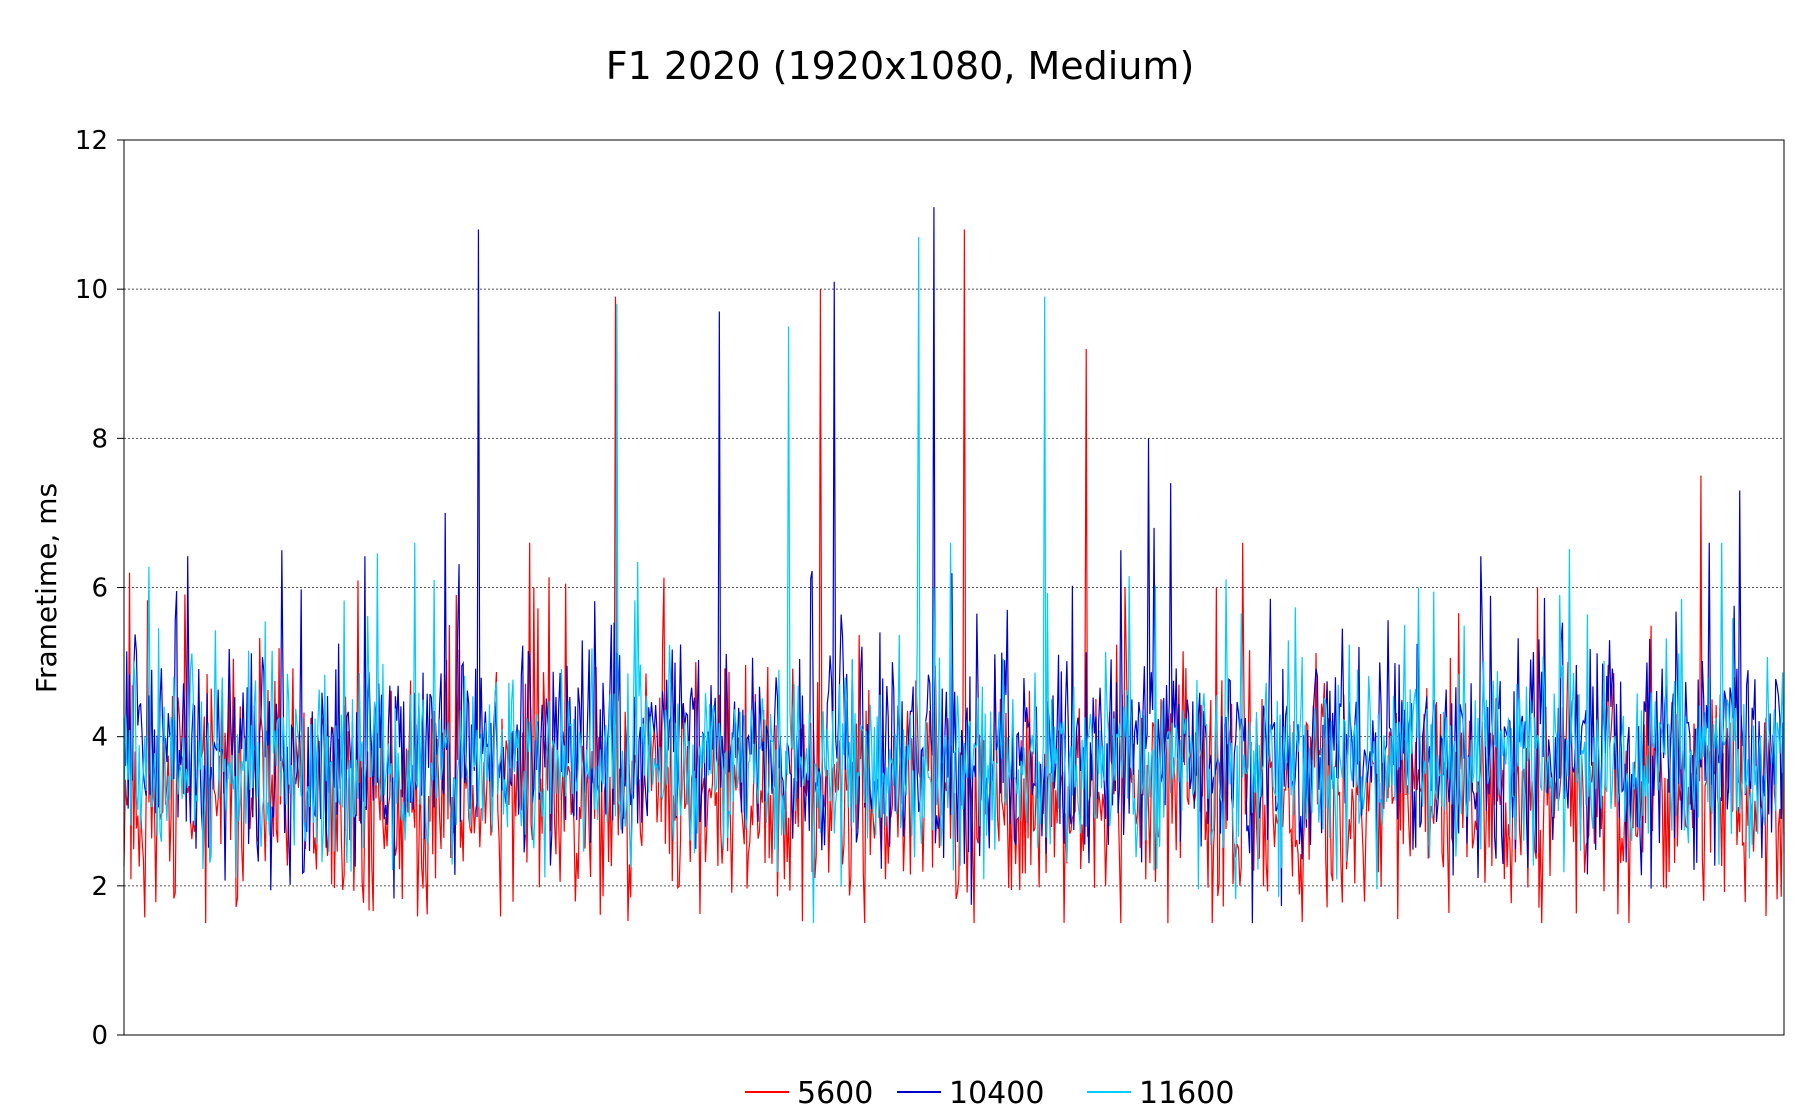 The width and height of the screenshot is (1800, 1120). I want to click on legend: 5600 10400 11600, so click(989, 1093).